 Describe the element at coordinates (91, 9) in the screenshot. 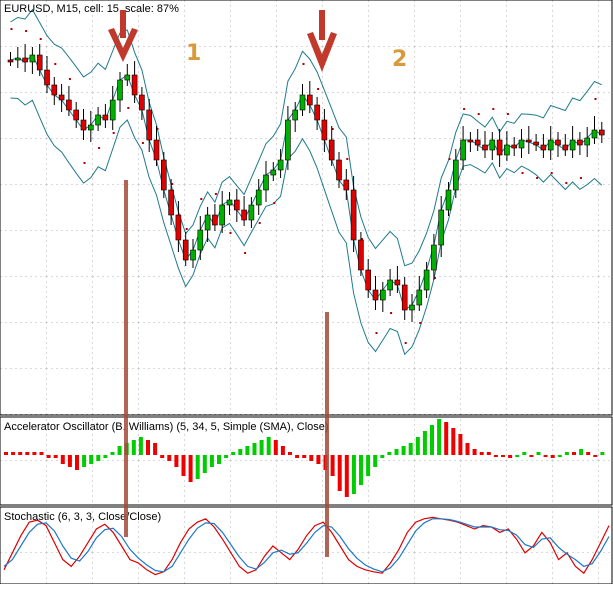

I see `price-panel-title: EURUSD, M15, cell: 15, scale: 87%` at that location.